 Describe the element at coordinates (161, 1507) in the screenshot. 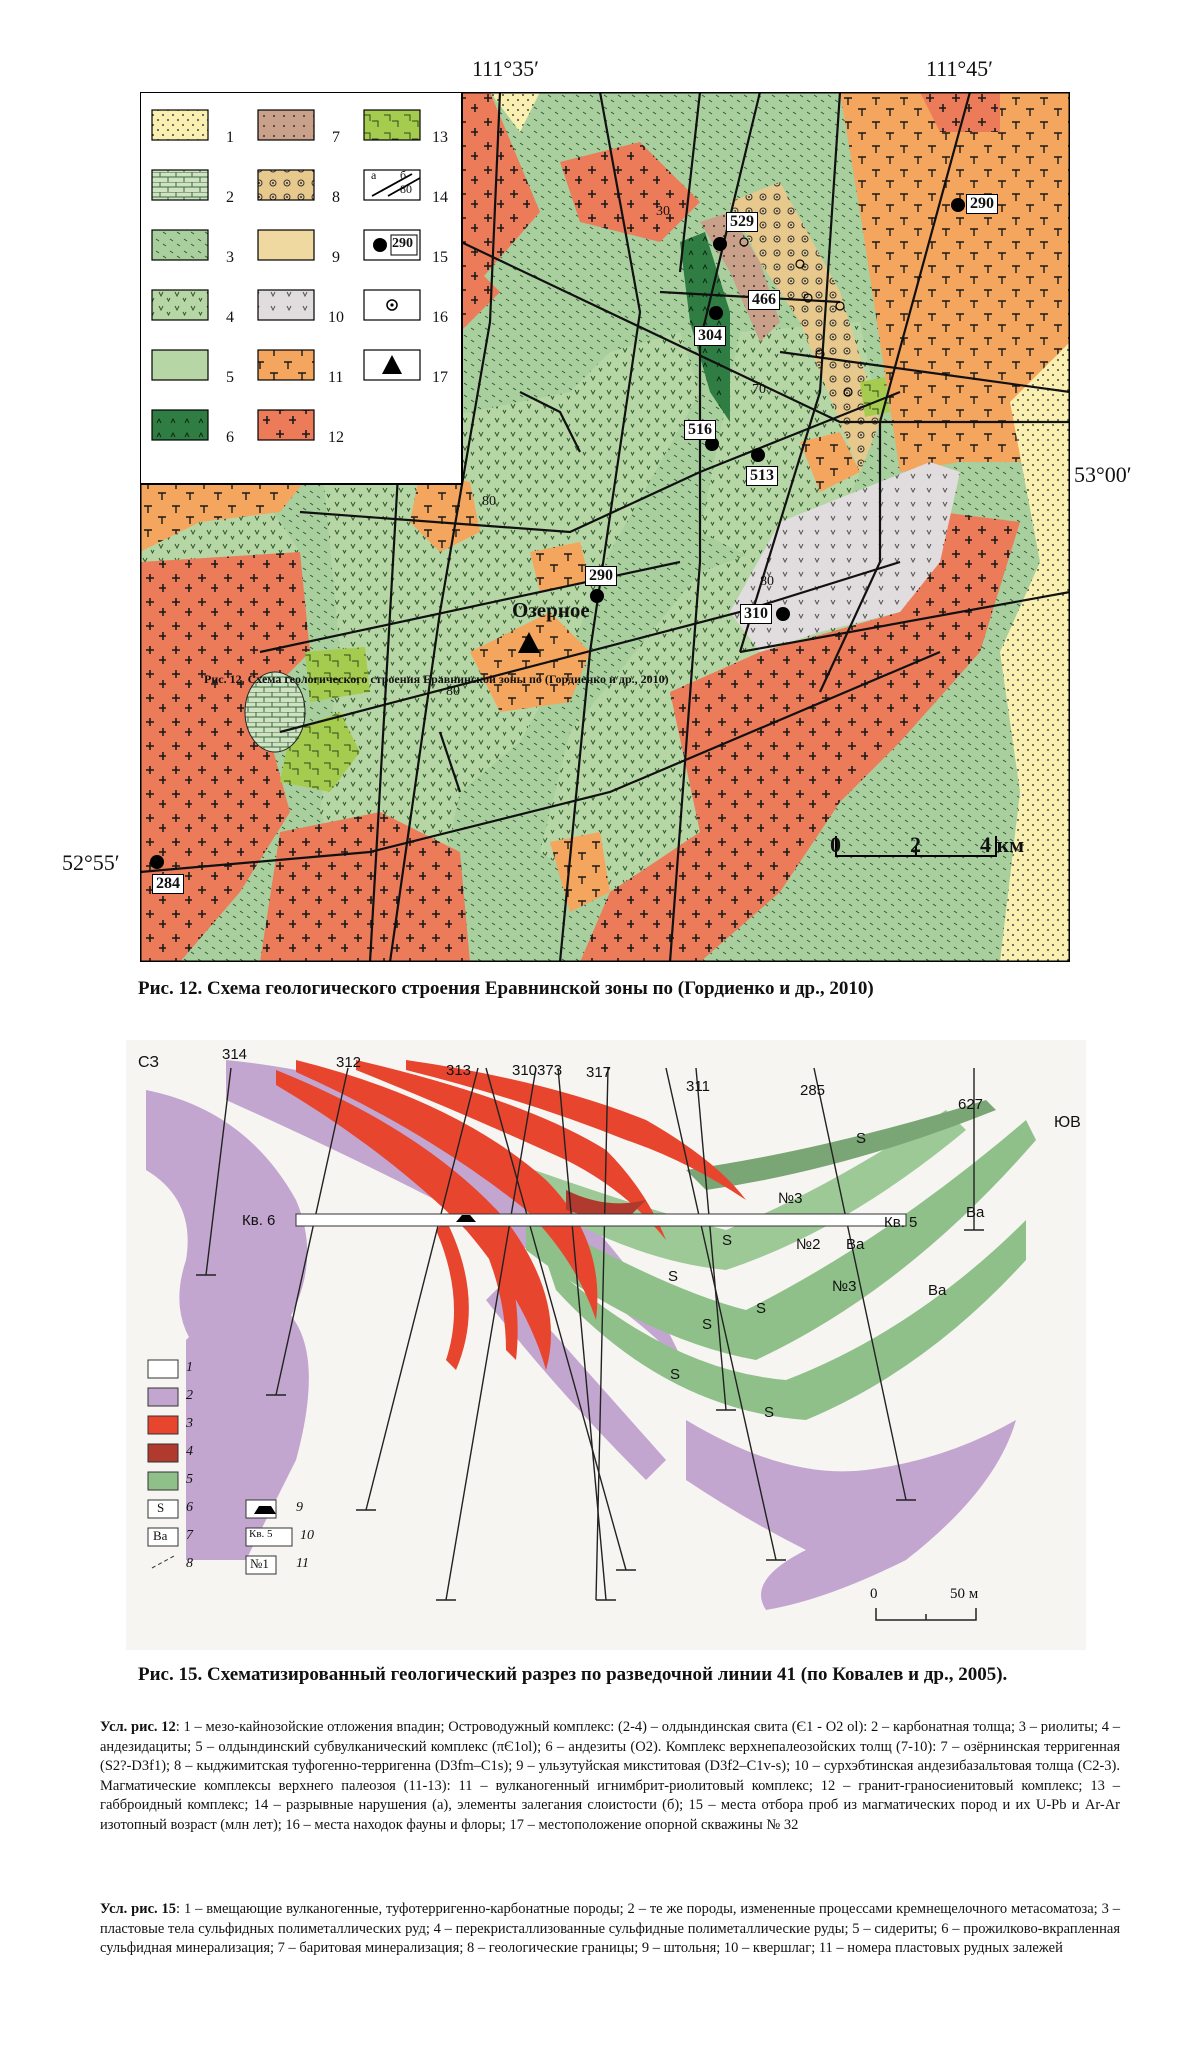

I see `sect-legend-s: S` at that location.